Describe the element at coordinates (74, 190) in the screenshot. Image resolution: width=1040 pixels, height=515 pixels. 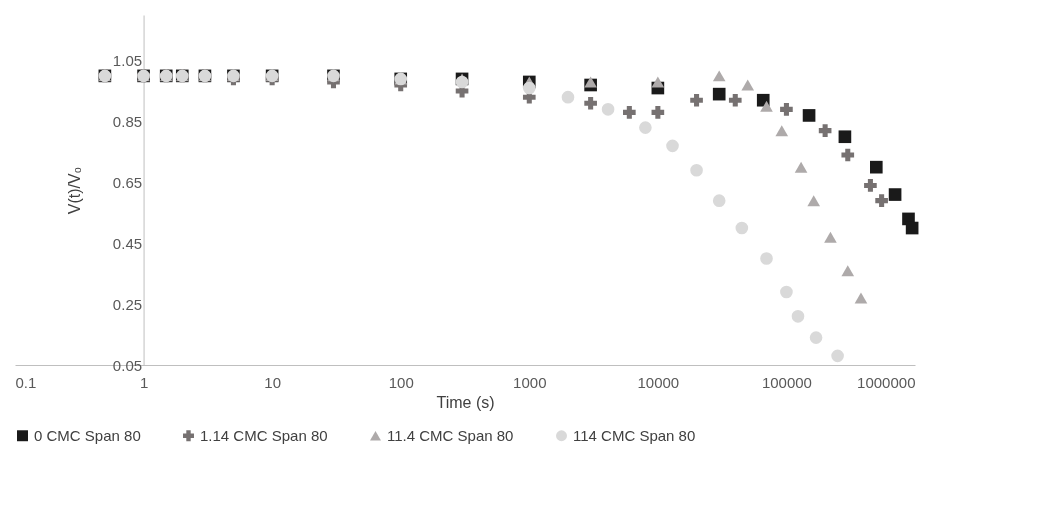
I see `y-axis-title: V(t)/V₀` at that location.